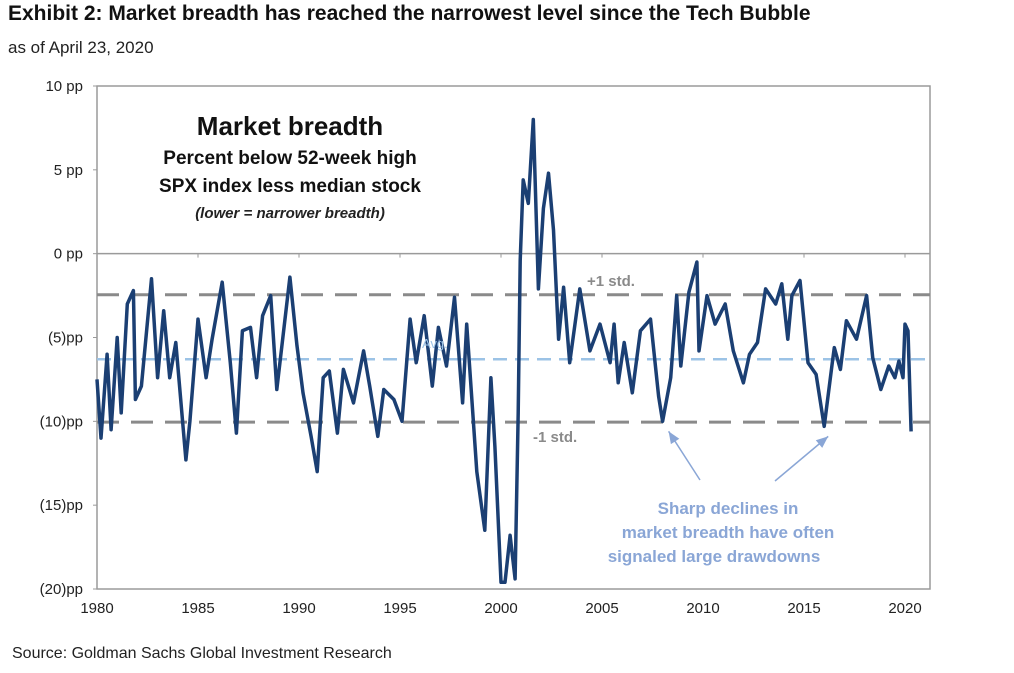 The height and width of the screenshot is (673, 1014). I want to click on x-tick-label: 1990, so click(298, 608).